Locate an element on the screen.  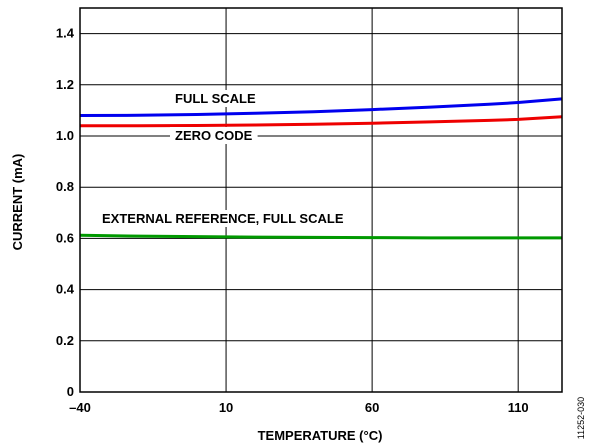
x-tick-label: 10 is located at coordinates (226, 407).